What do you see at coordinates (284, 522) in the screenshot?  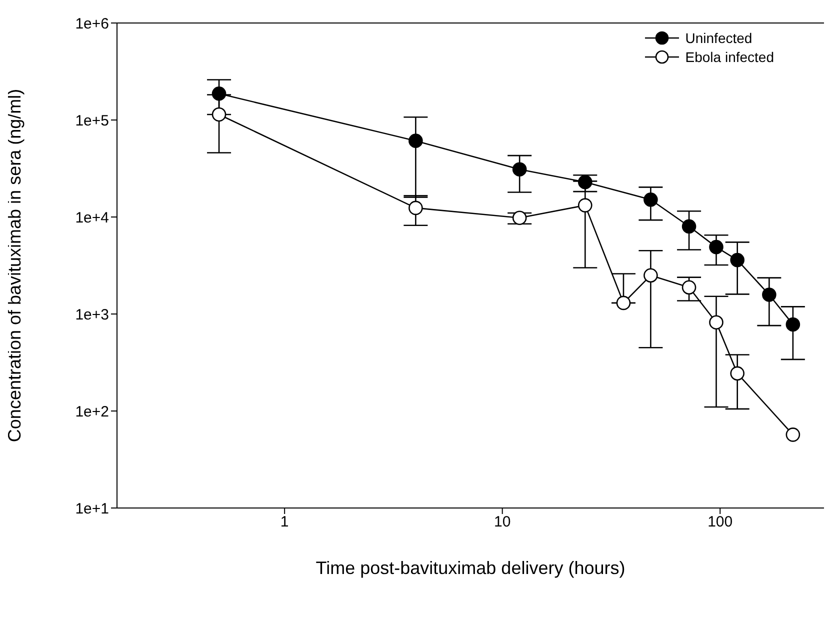 I see `x-tick-label: 1` at bounding box center [284, 522].